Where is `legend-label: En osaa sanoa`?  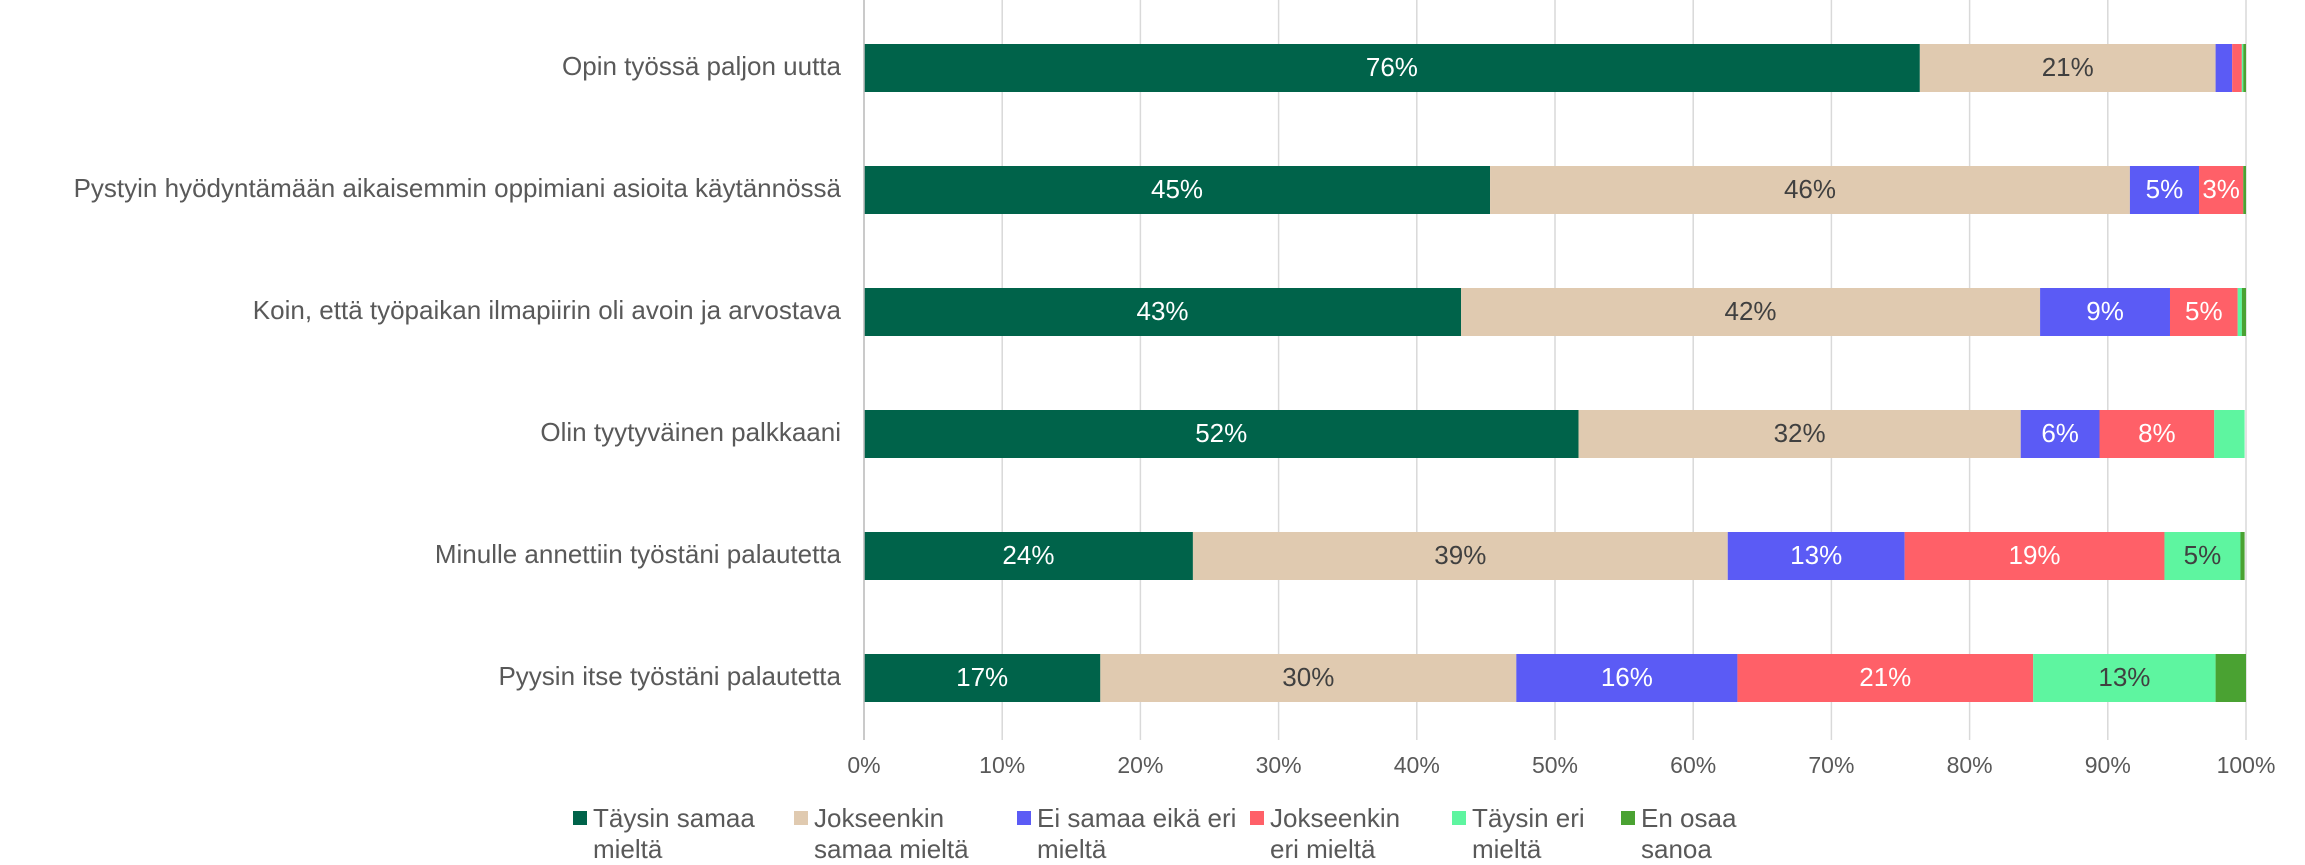
legend-label: En osaa sanoa is located at coordinates (1689, 833).